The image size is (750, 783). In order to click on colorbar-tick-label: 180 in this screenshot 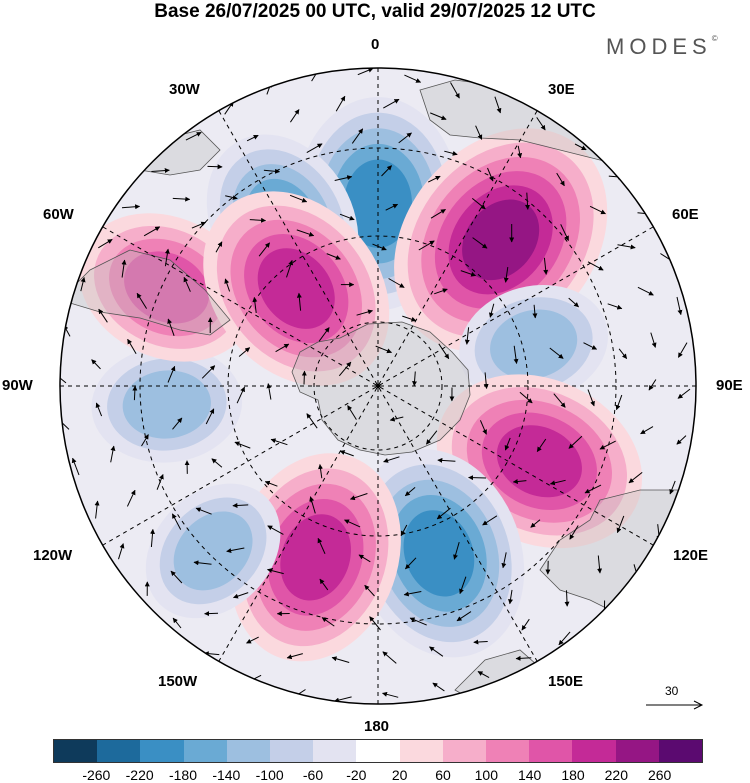, I will do `click(573, 775)`.